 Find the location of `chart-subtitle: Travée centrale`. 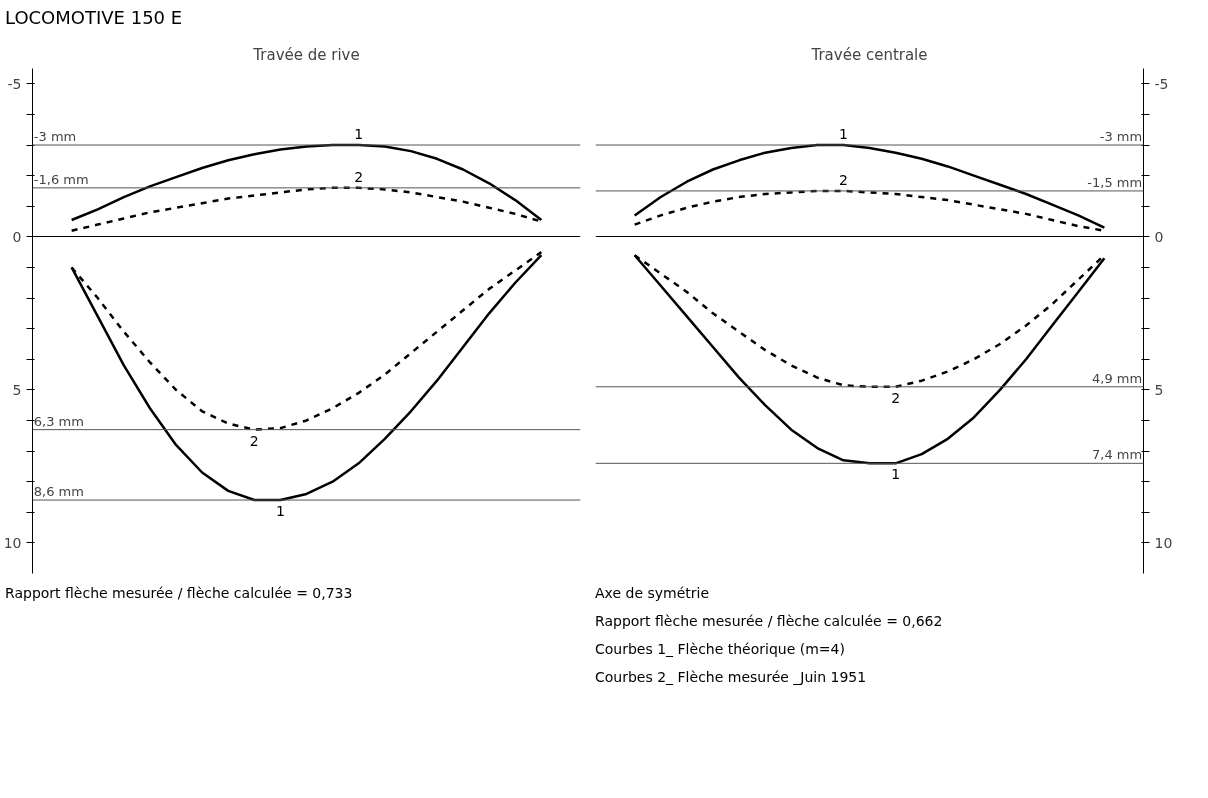

chart-subtitle: Travée centrale is located at coordinates (869, 54).